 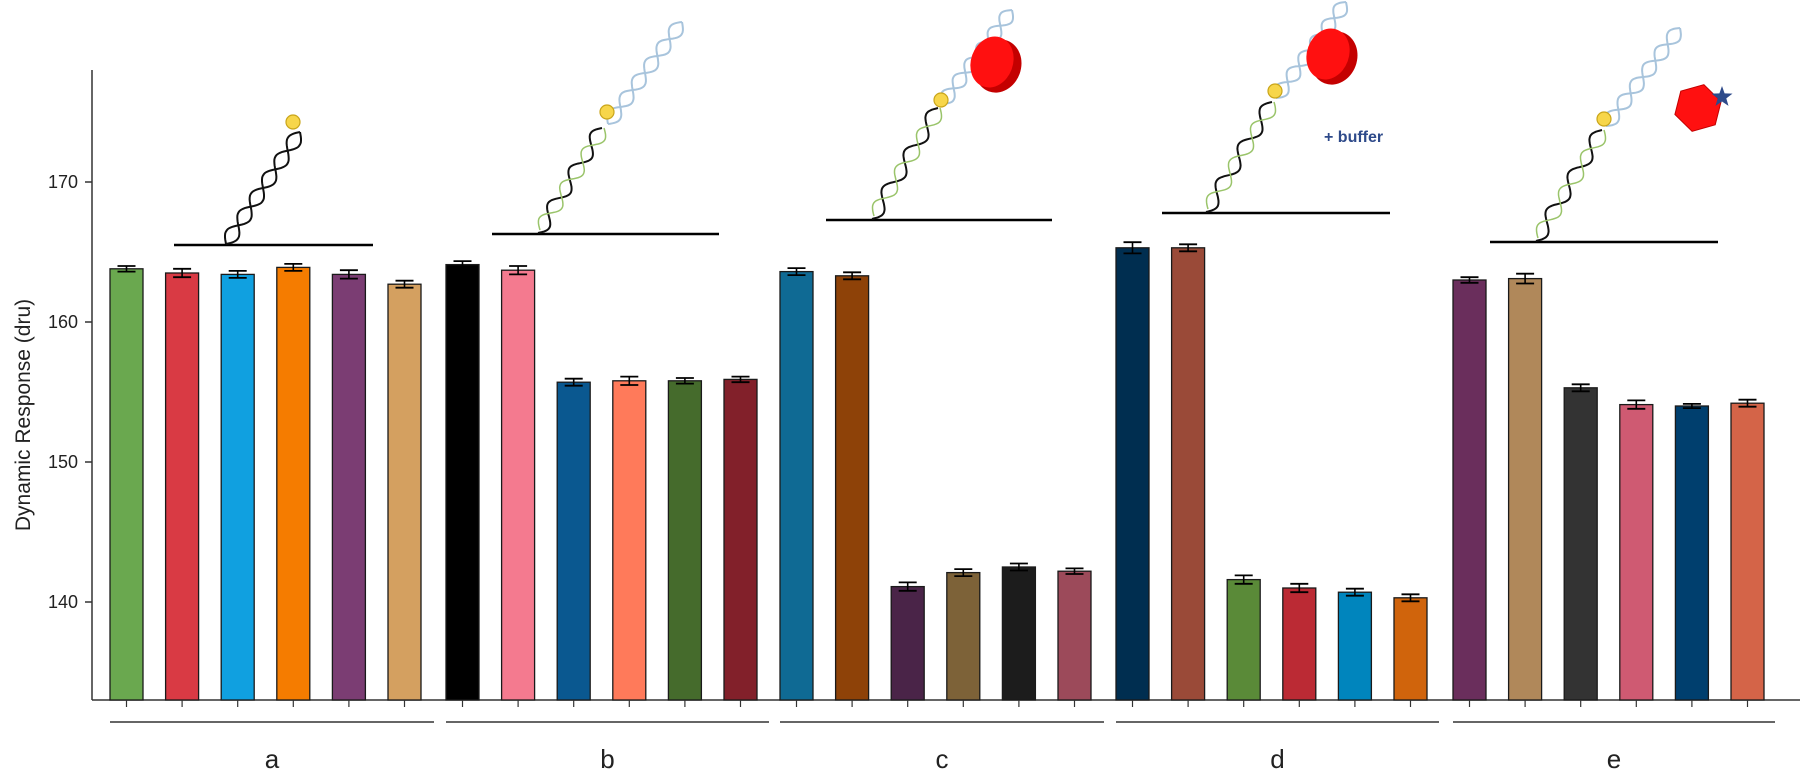 I want to click on group-label: e, so click(x=1614, y=759).